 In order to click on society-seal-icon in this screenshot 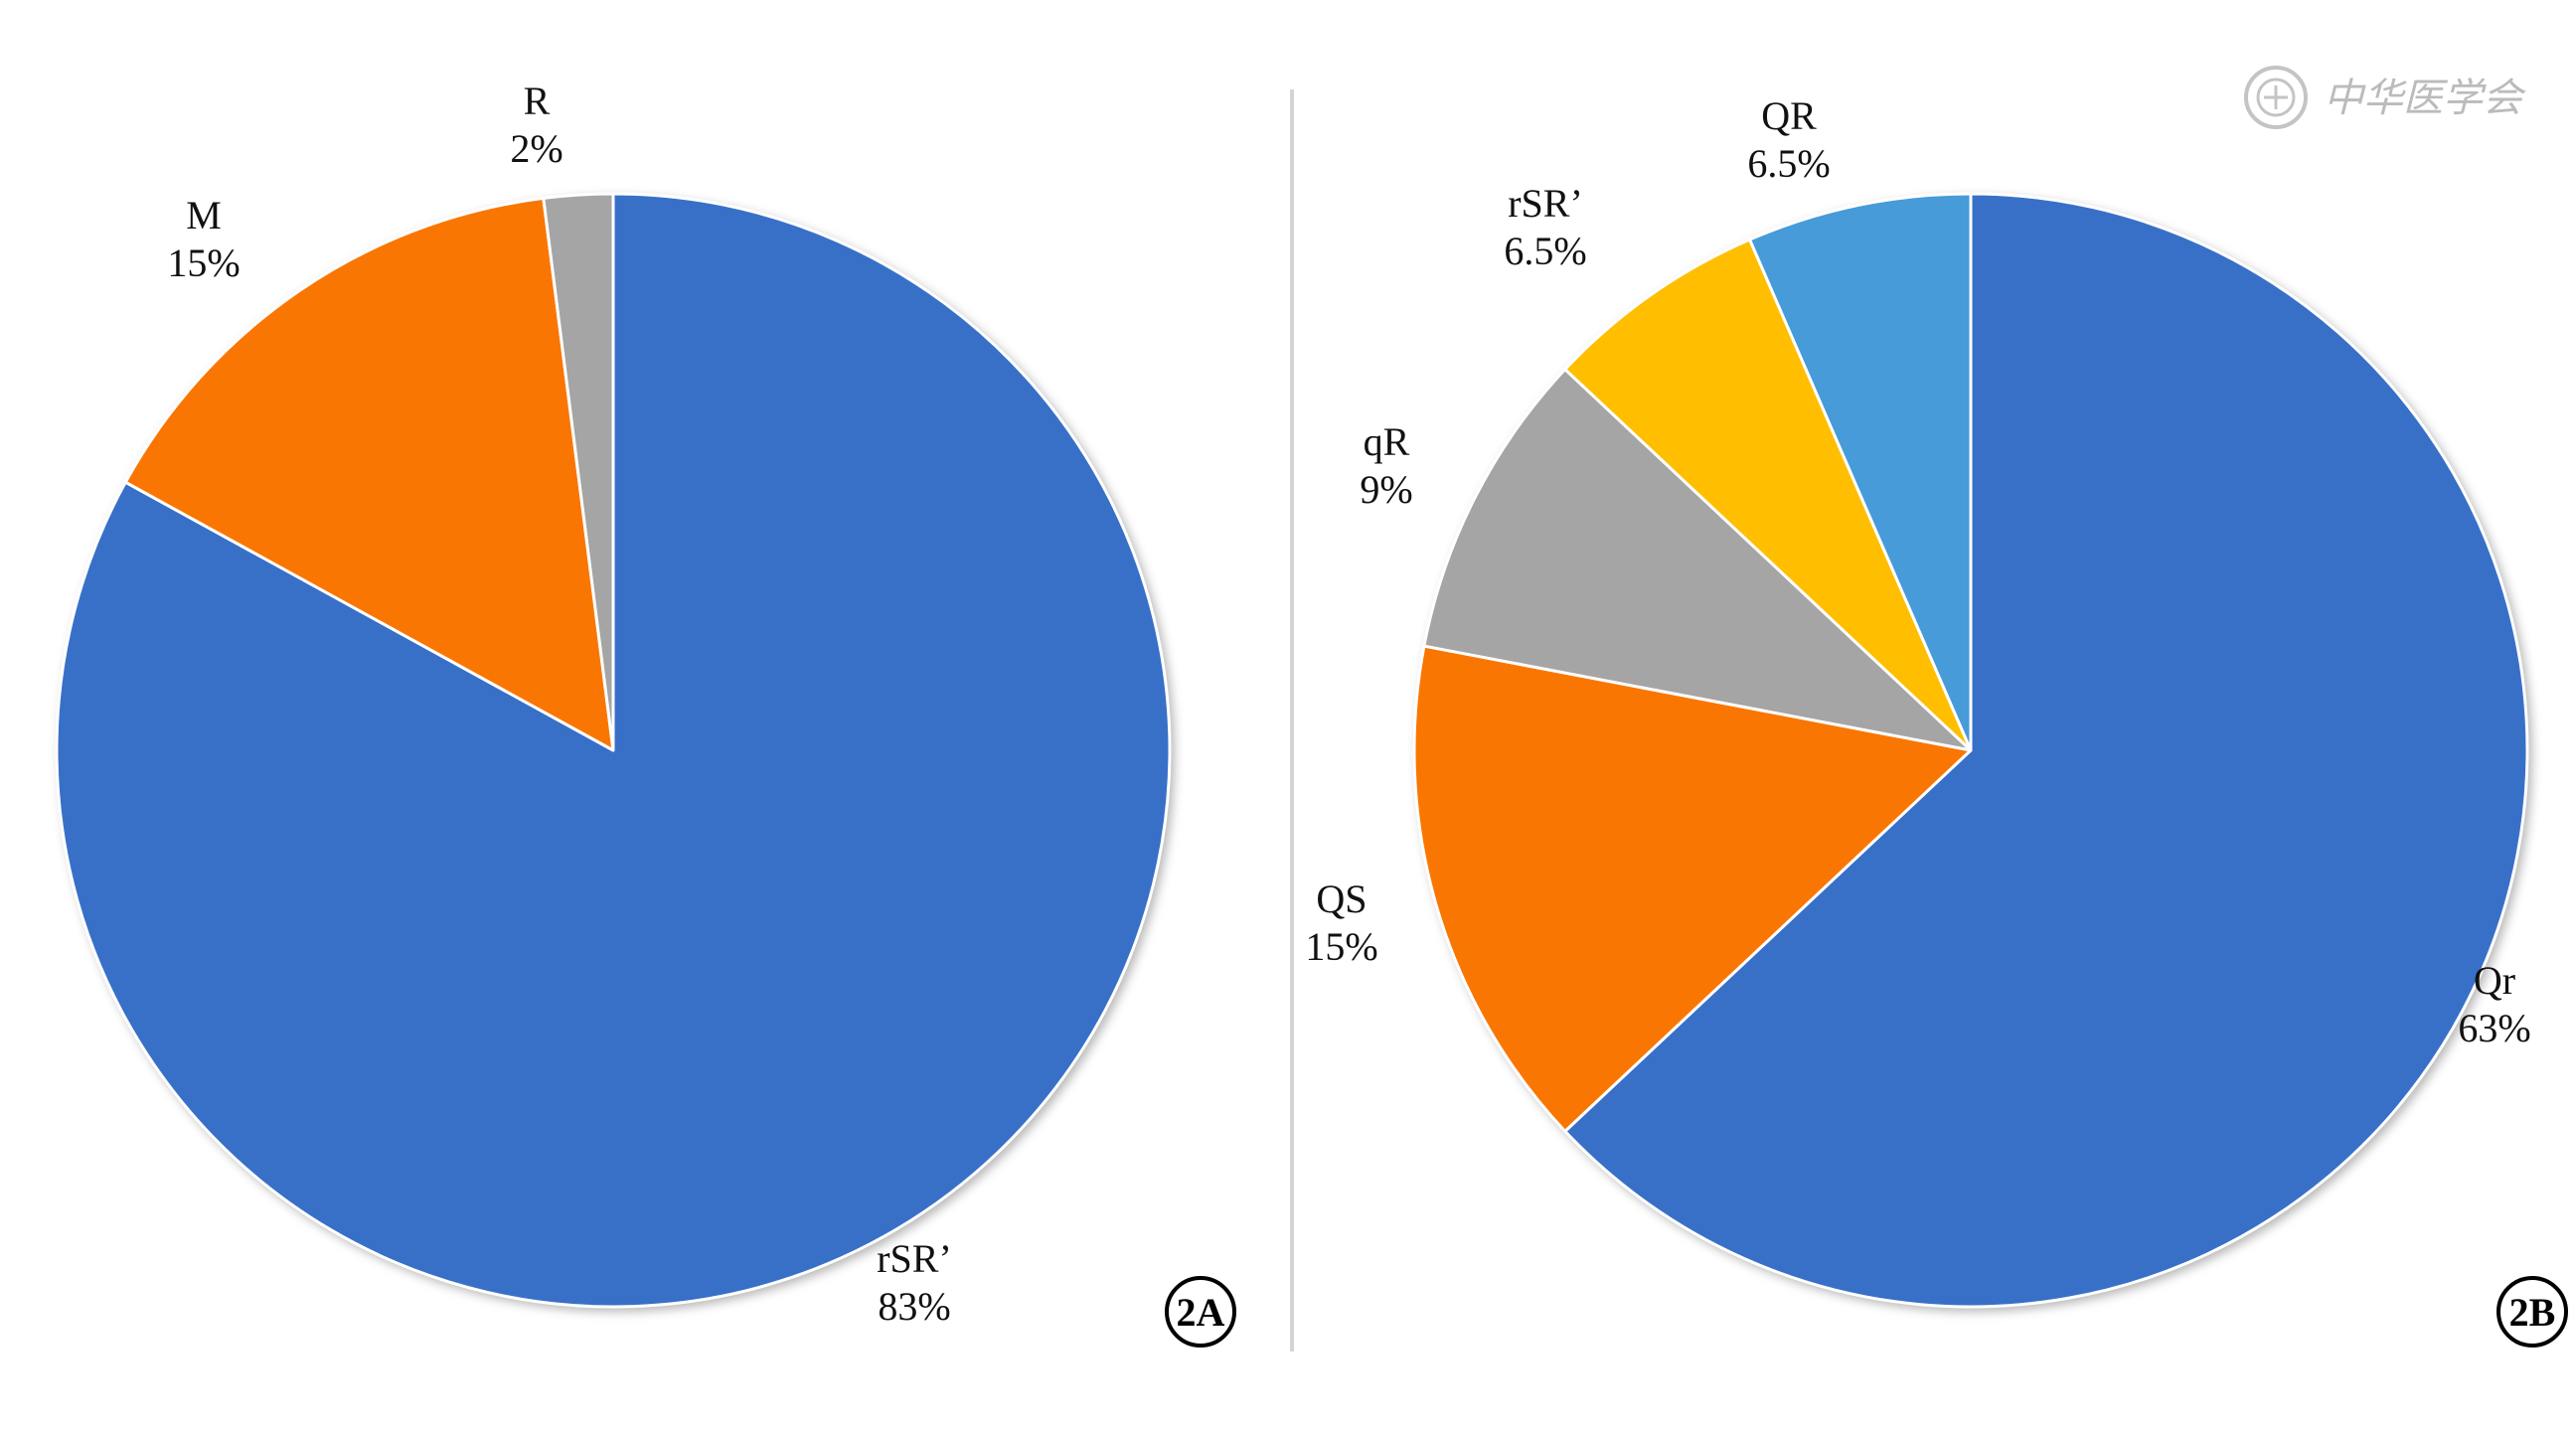, I will do `click(2276, 97)`.